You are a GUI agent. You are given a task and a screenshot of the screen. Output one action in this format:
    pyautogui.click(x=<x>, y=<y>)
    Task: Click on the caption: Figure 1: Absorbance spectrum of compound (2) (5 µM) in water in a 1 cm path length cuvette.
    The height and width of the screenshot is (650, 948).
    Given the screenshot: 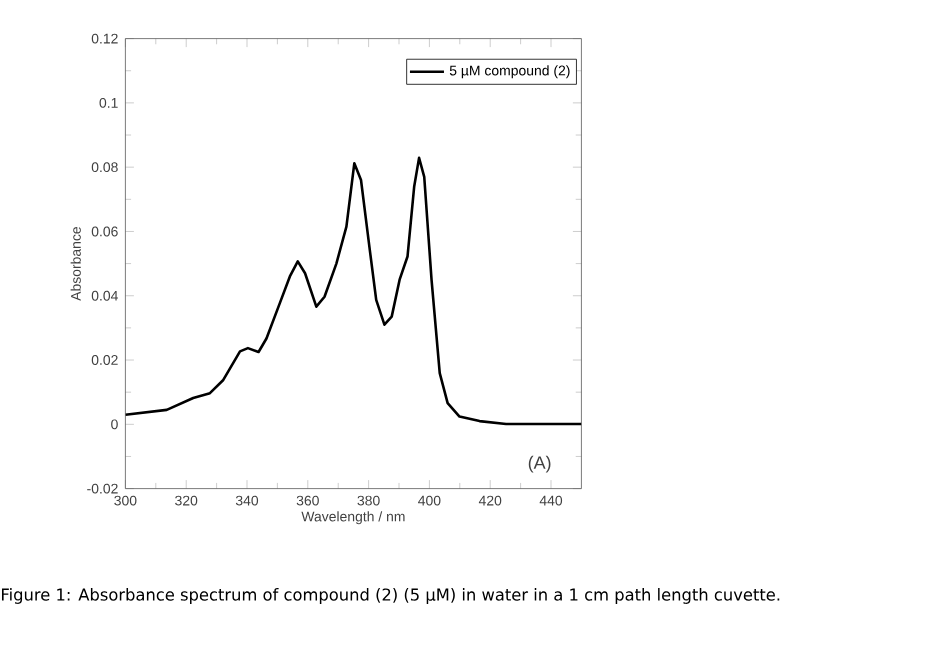 What is the action you would take?
    pyautogui.click(x=390, y=596)
    